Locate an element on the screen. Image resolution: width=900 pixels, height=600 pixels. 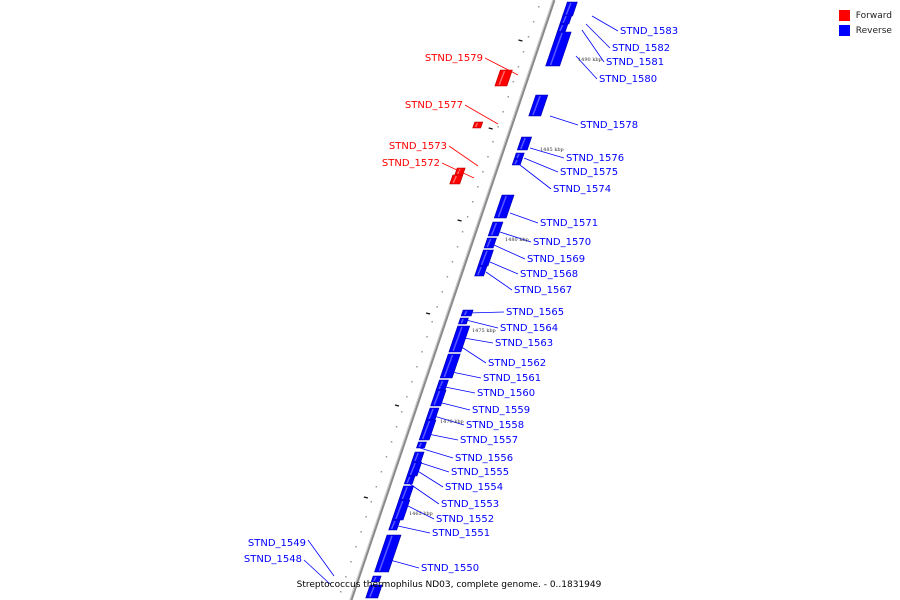
gene-label-stnd_1568: STND_1568 is located at coordinates (549, 274).